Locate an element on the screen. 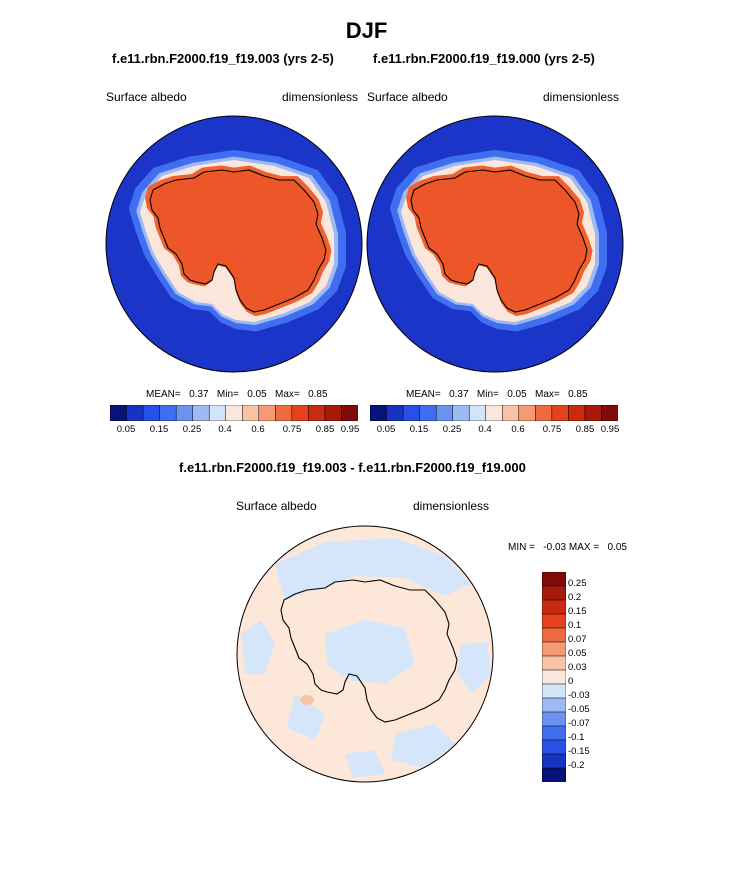 This screenshot has height=882, width=733. cbar-tick: -0.1 is located at coordinates (576, 737).